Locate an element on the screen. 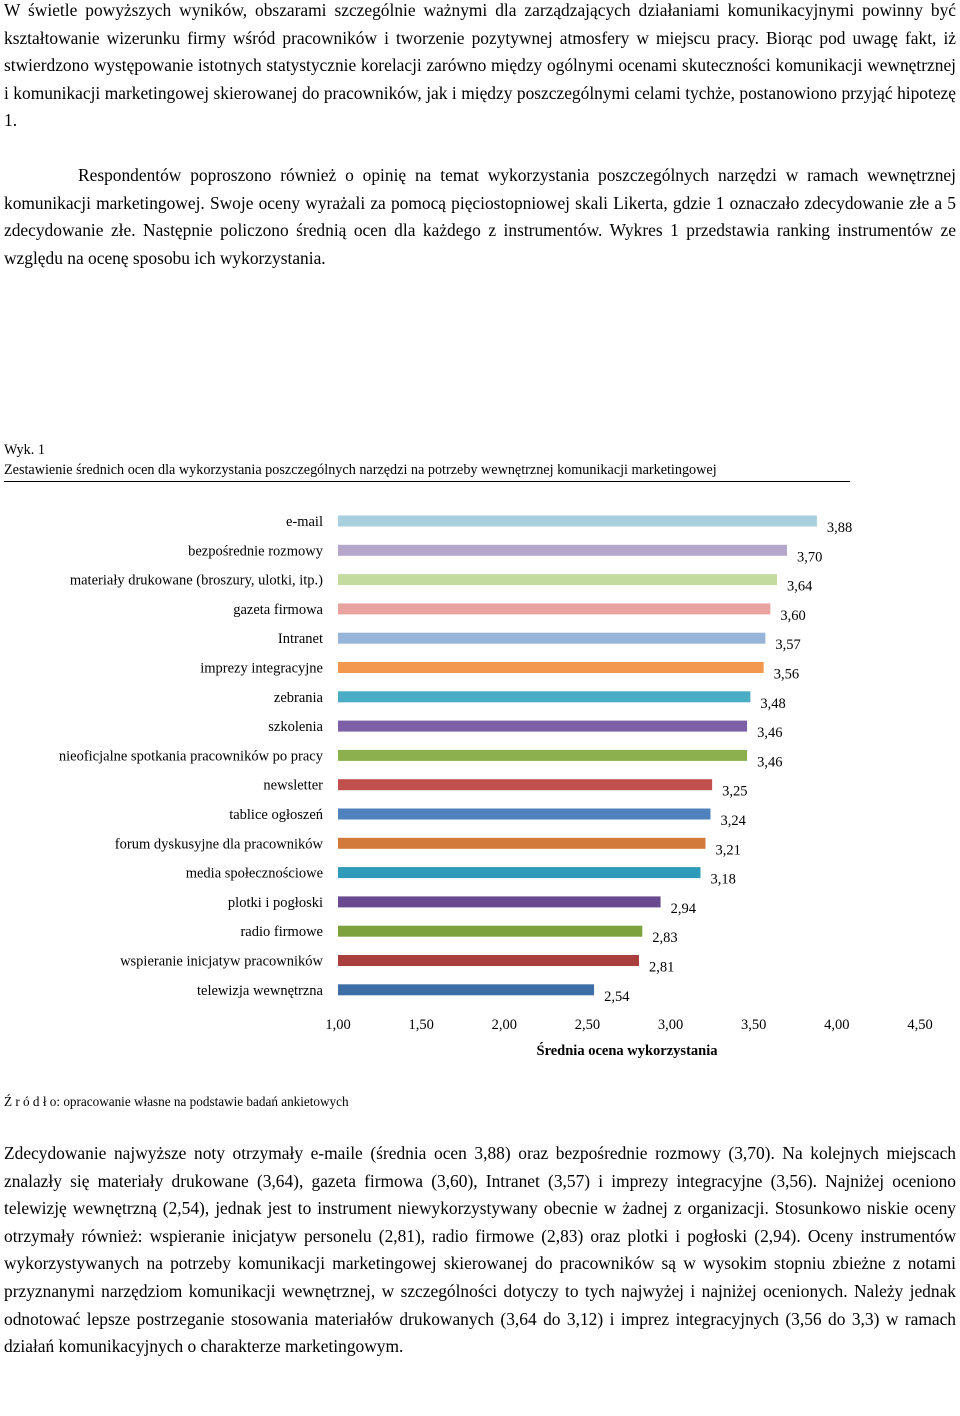  figure-number: Wyk. 1 is located at coordinates (24, 450).